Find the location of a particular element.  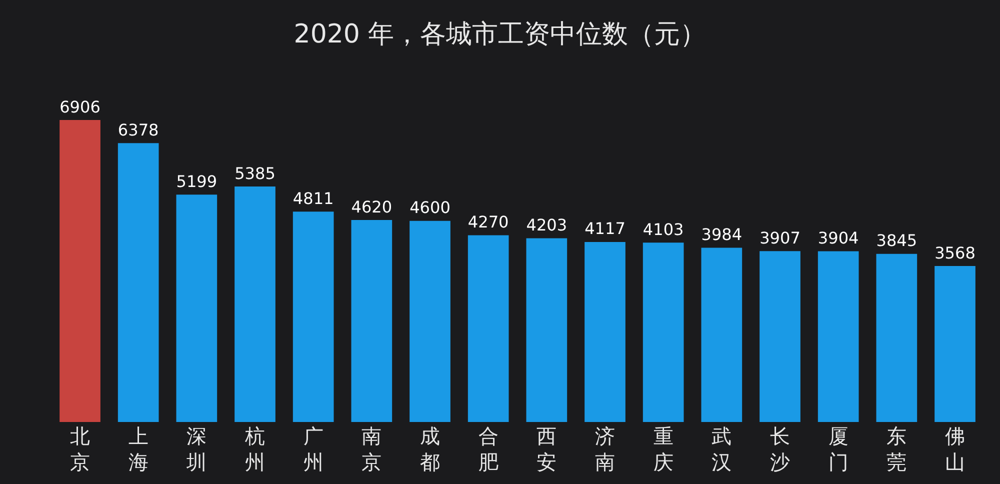

x-tick-label: 武汉 is located at coordinates (722, 449).